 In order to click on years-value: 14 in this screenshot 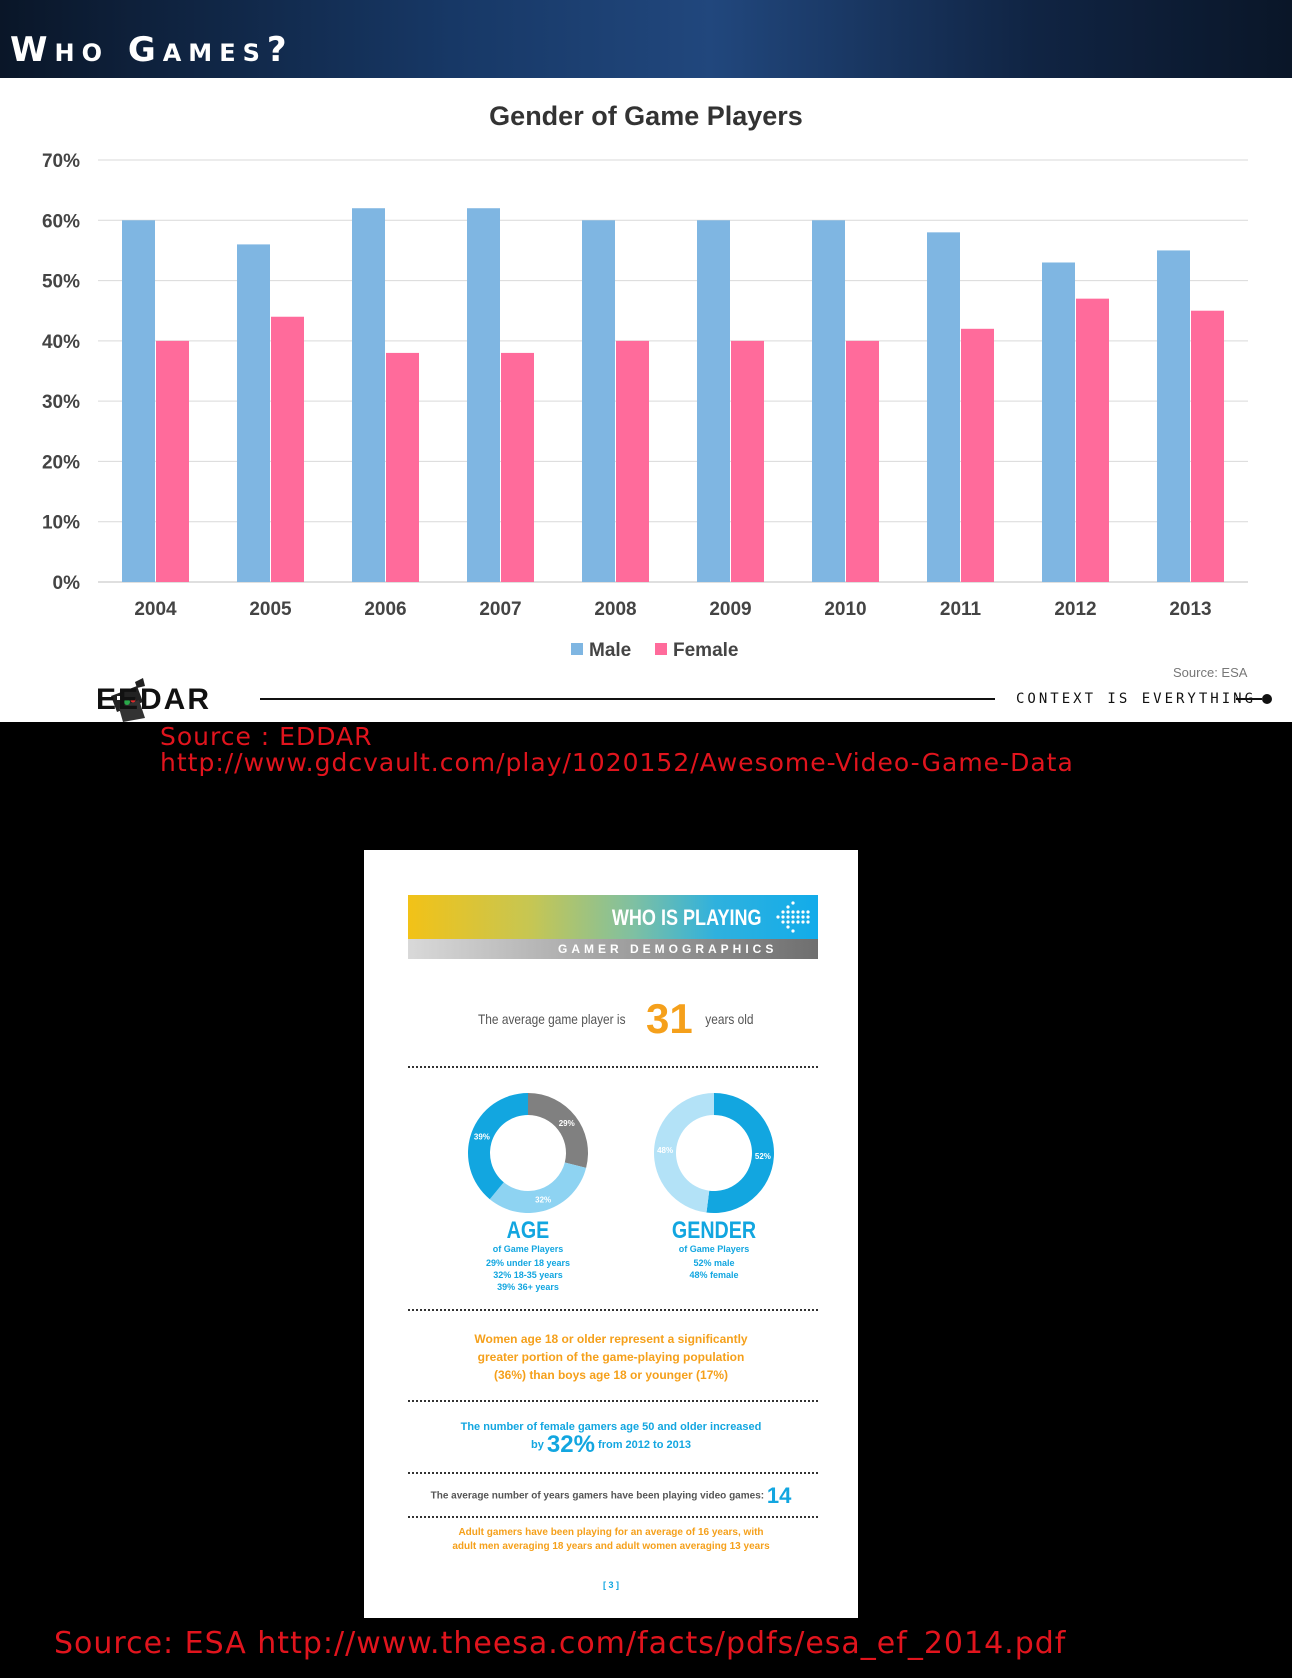, I will do `click(779, 1495)`.